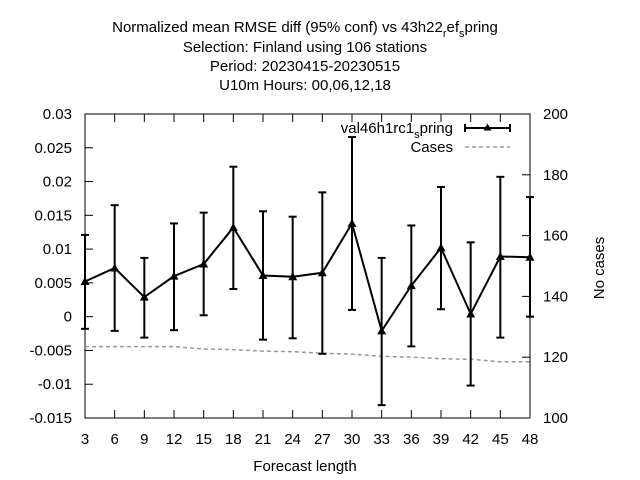 Image resolution: width=640 pixels, height=480 pixels. What do you see at coordinates (555, 114) in the screenshot?
I see `y2-tick-label: 200` at bounding box center [555, 114].